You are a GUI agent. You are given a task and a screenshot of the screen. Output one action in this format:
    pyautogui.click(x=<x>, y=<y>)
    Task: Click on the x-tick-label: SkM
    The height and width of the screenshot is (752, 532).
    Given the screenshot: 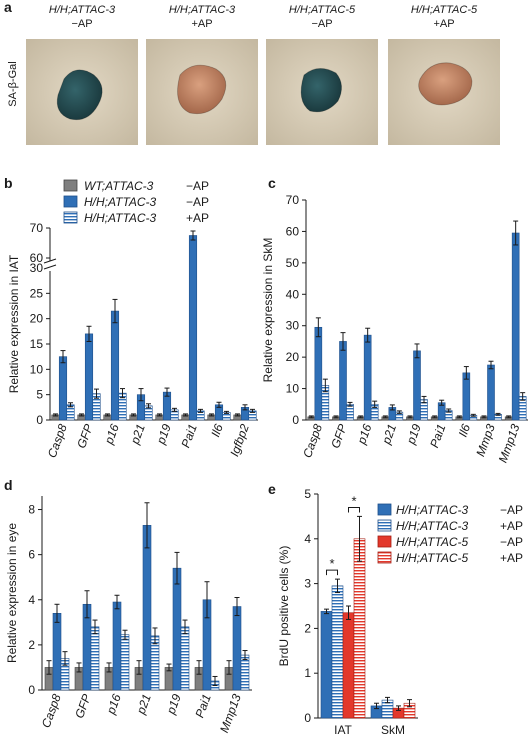 What is the action you would take?
    pyautogui.click(x=393, y=730)
    